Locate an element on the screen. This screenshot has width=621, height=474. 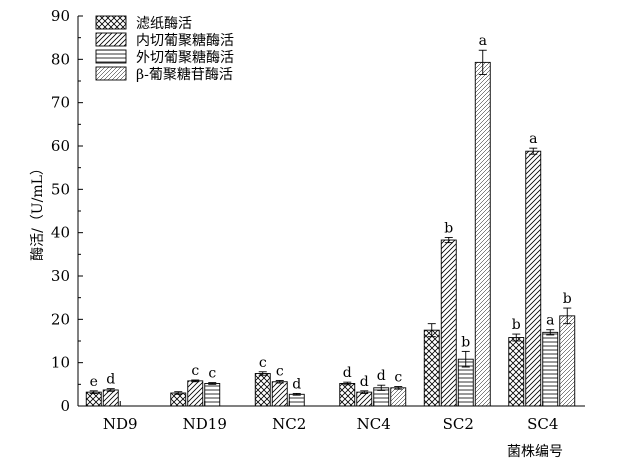
legend-label: 外切葡聚糖酶活 is located at coordinates (185, 58).